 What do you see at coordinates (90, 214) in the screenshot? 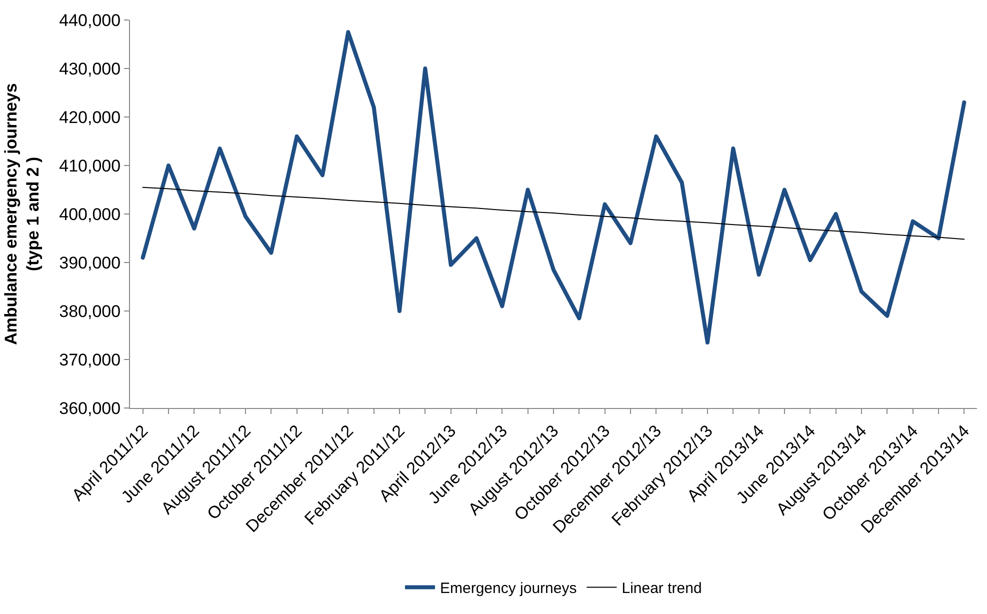
I see `y-tick-label: 400,000` at bounding box center [90, 214].